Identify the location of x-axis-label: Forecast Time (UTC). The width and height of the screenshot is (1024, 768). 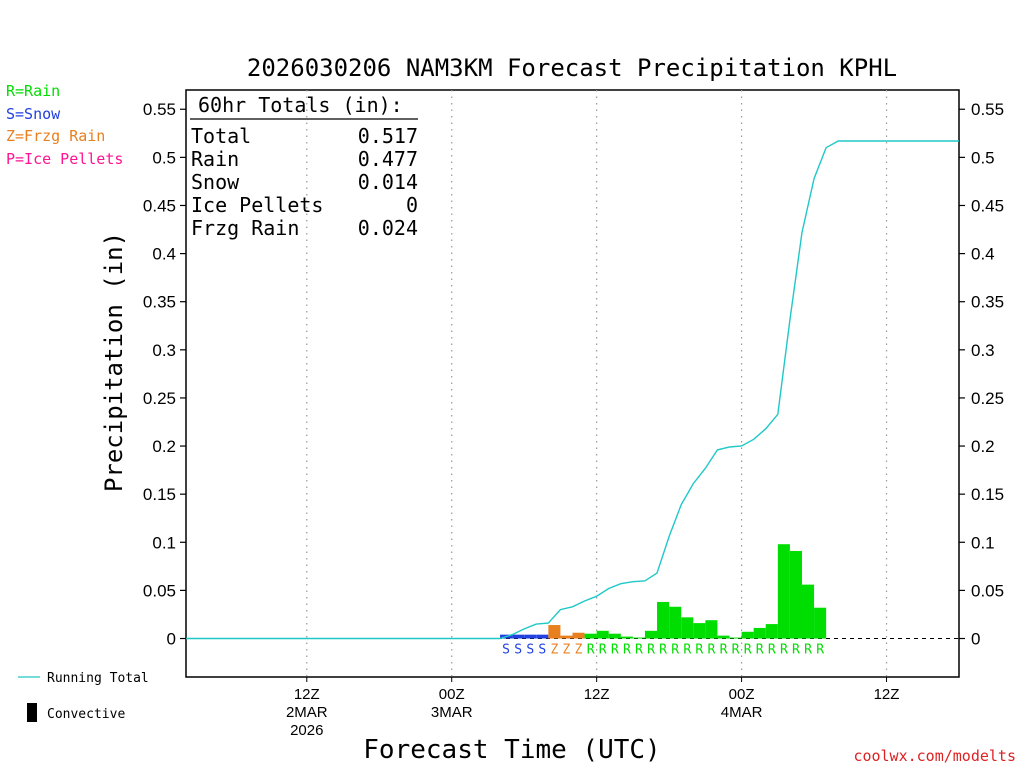
(511, 750).